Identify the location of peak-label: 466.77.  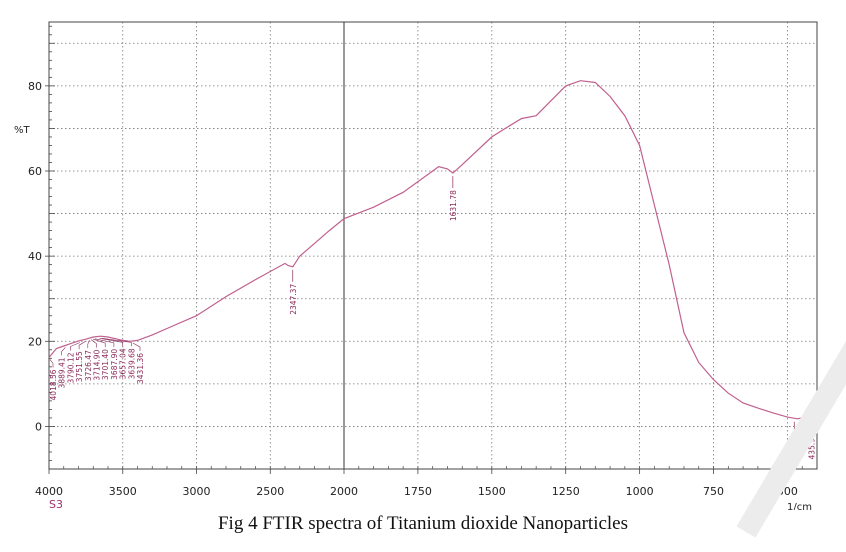
(794, 449).